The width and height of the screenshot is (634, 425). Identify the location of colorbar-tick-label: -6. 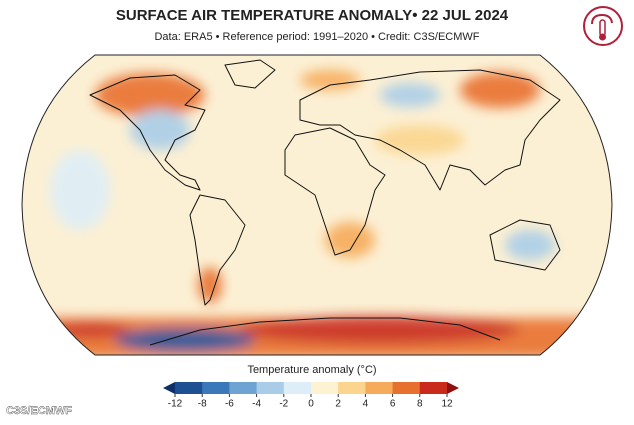
(229, 404).